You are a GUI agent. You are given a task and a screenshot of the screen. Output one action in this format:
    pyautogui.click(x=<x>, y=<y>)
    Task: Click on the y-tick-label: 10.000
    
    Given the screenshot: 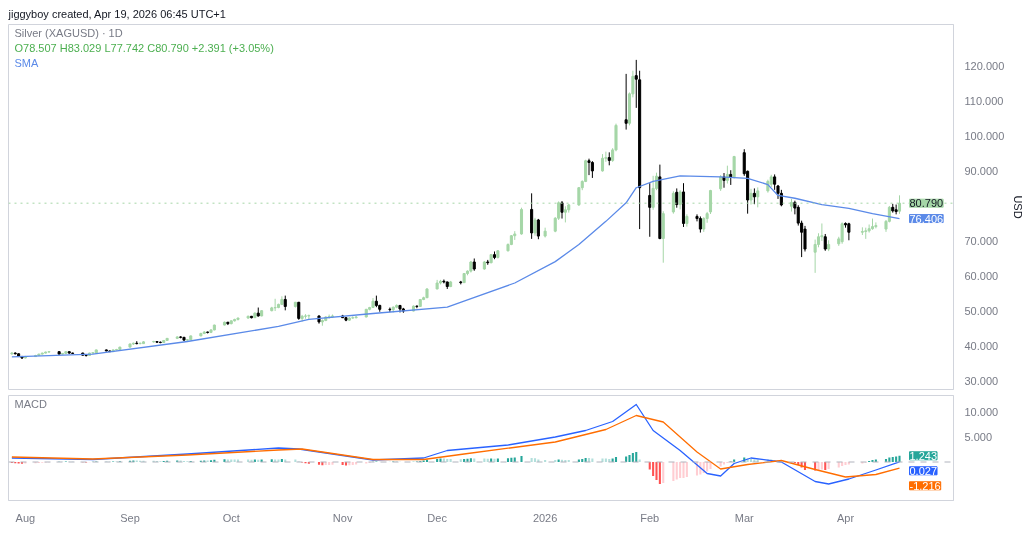 What is the action you would take?
    pyautogui.click(x=981, y=412)
    